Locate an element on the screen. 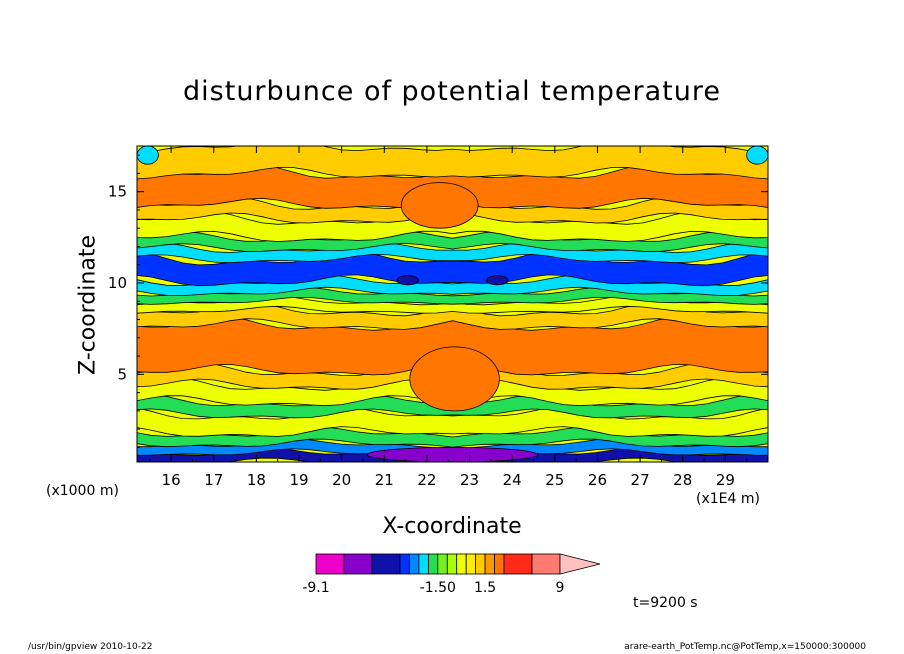 This screenshot has width=904, height=654. time-annotation: t=9200 s is located at coordinates (665, 603).